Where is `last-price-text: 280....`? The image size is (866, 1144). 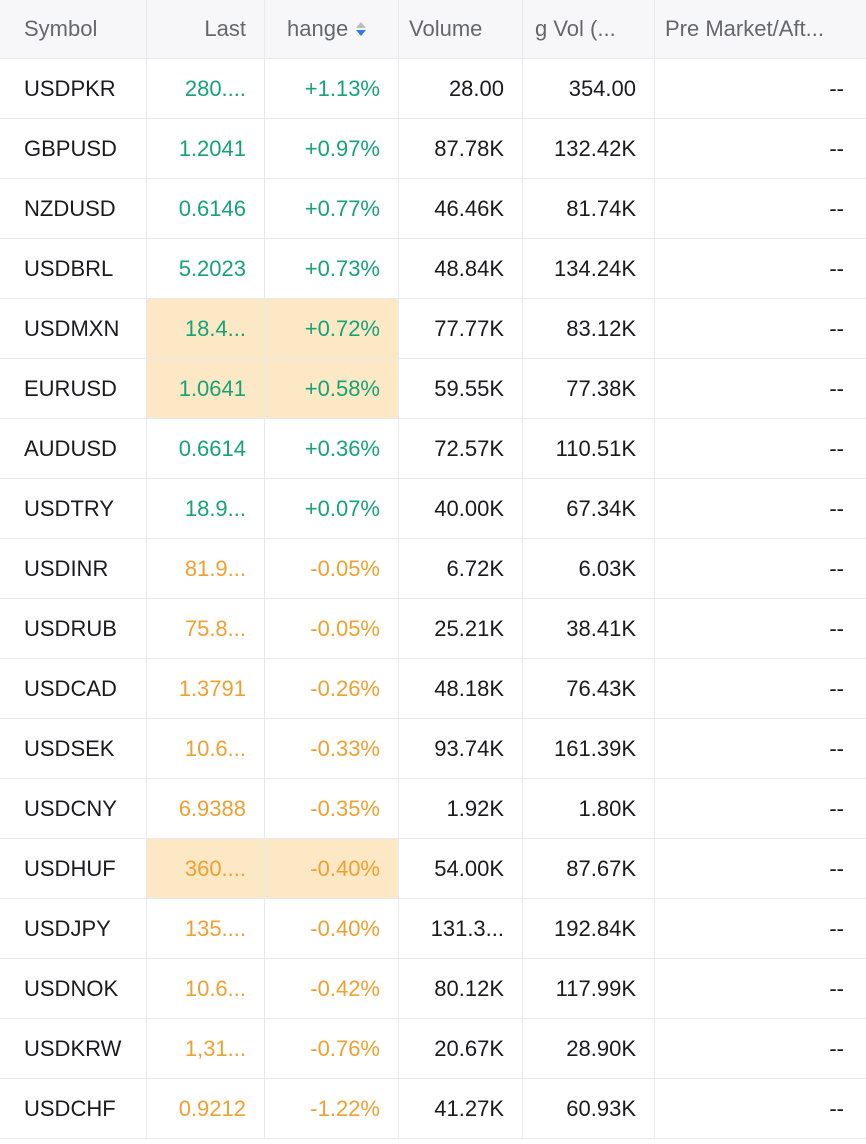 last-price-text: 280.... is located at coordinates (215, 88).